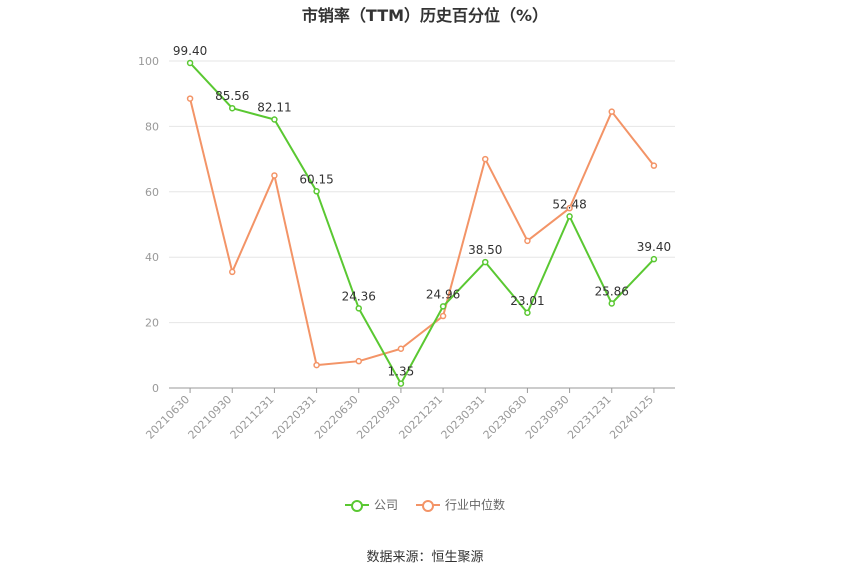 The image size is (850, 575). What do you see at coordinates (148, 61) in the screenshot?
I see `y-tick-label: 100` at bounding box center [148, 61].